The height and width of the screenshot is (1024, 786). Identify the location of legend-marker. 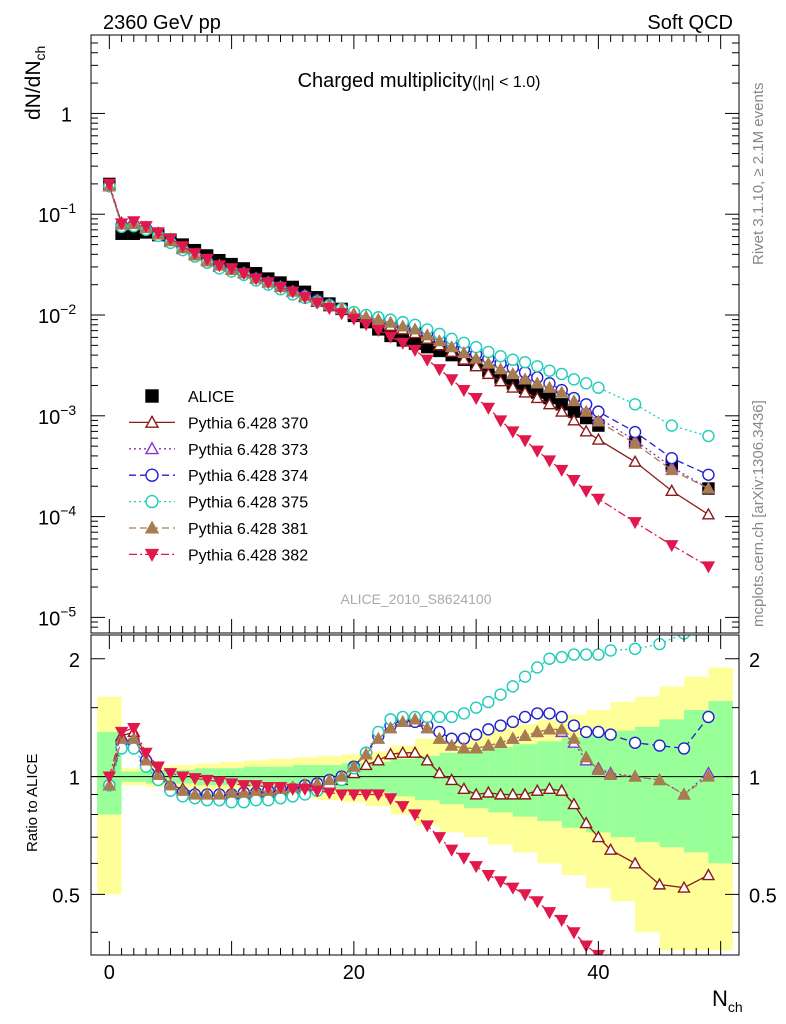
(152, 396).